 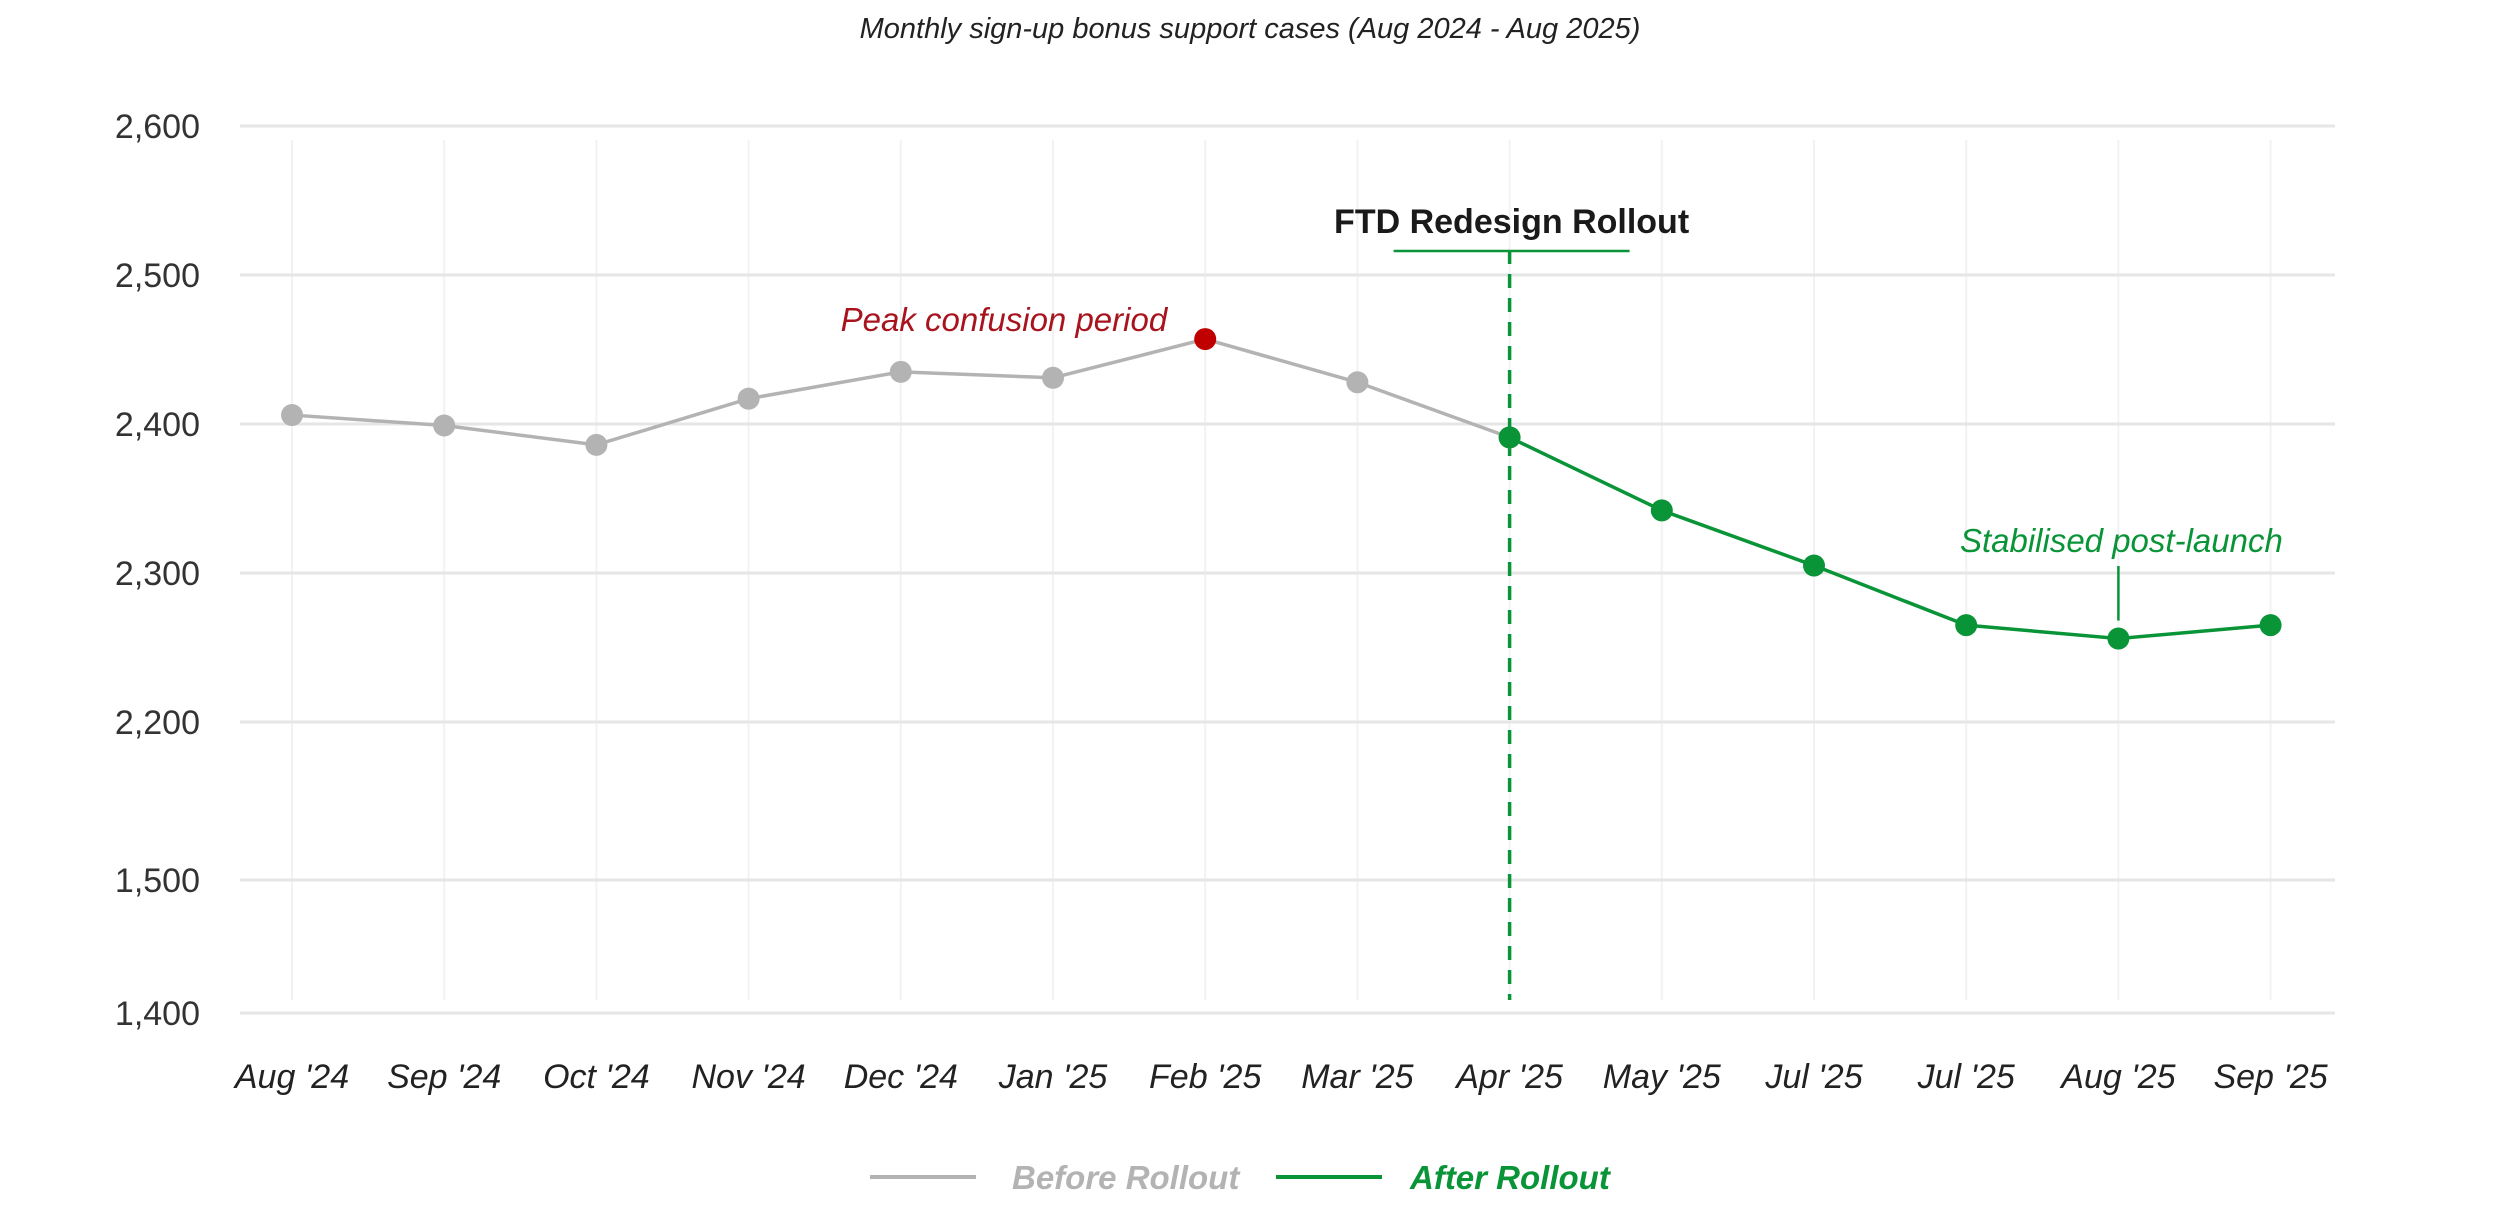 What do you see at coordinates (1005, 319) in the screenshot?
I see `peak-annotation: Peak confusion period` at bounding box center [1005, 319].